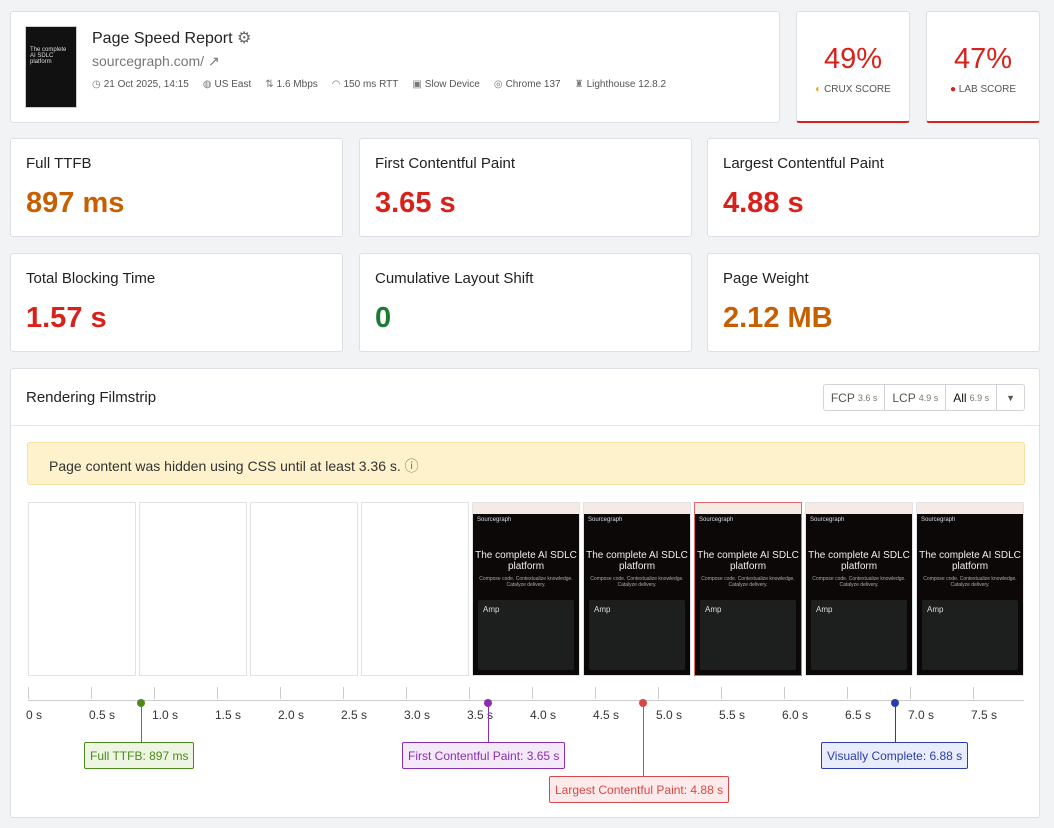  What do you see at coordinates (895, 755) in the screenshot?
I see `marker-label: Visually Complete: 6.88 s` at bounding box center [895, 755].